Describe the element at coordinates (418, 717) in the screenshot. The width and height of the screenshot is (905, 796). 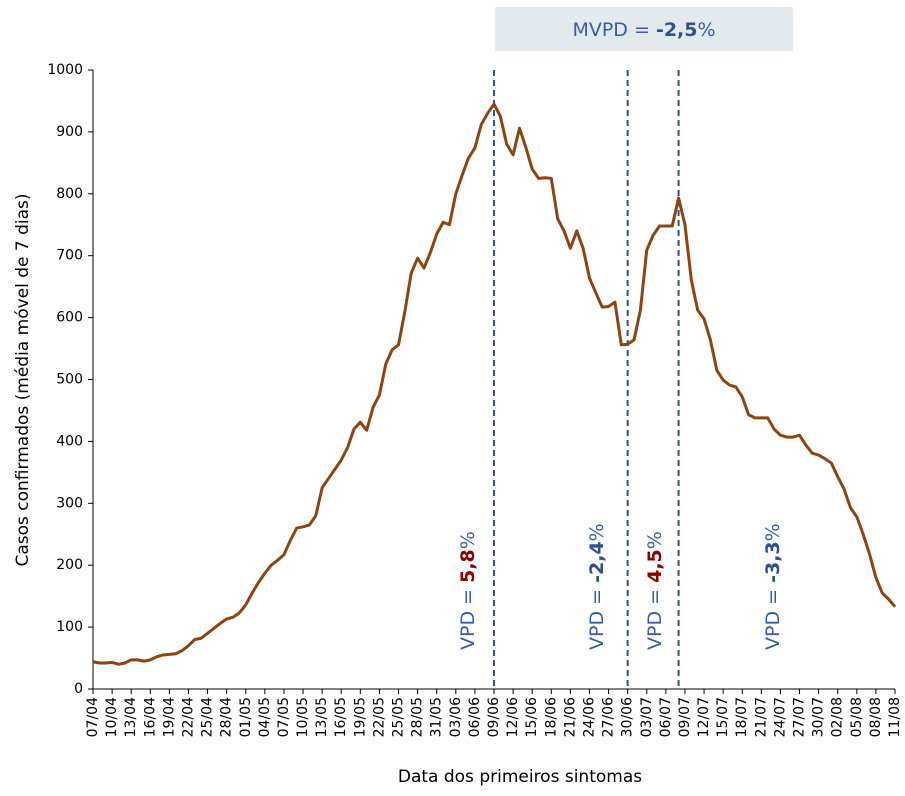
I see `x-tick-label: 28/05` at that location.